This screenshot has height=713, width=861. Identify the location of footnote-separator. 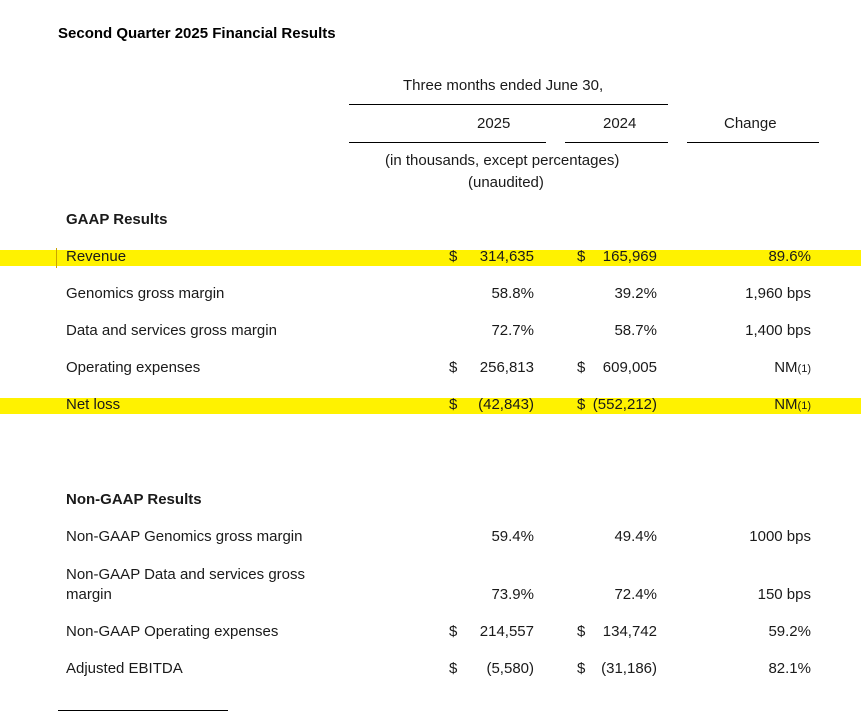
(143, 710).